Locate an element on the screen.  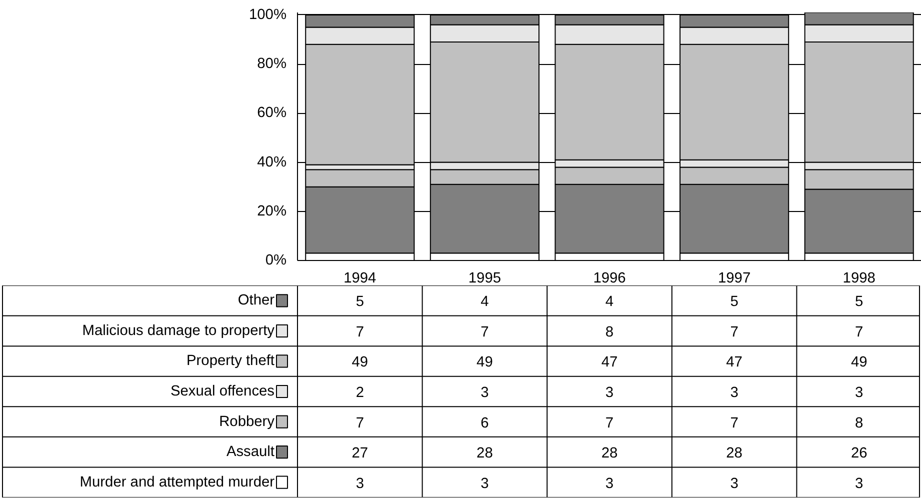
legend-label: Assault is located at coordinates (250, 452).